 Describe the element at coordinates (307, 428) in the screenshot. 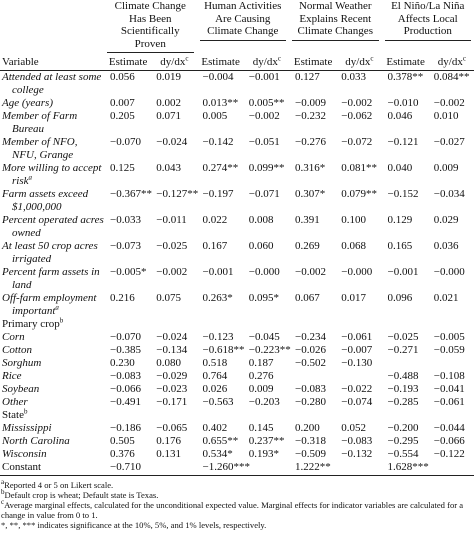

I see `cell: 0.200` at that location.